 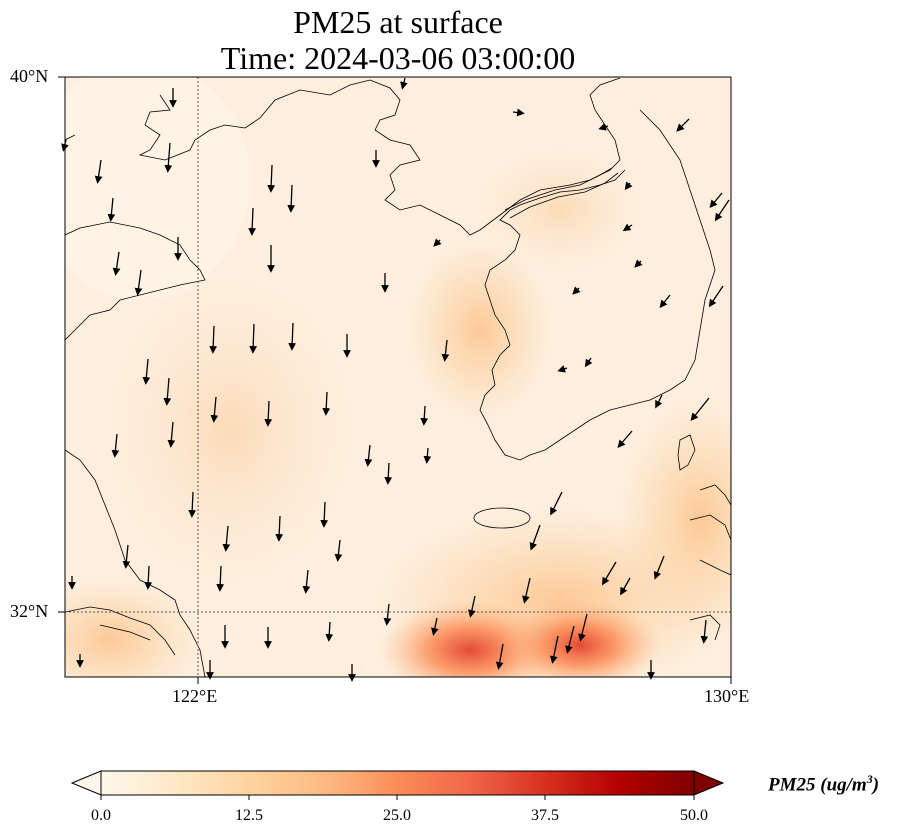 What do you see at coordinates (195, 696) in the screenshot?
I see `lon-label-122e: 122°E` at bounding box center [195, 696].